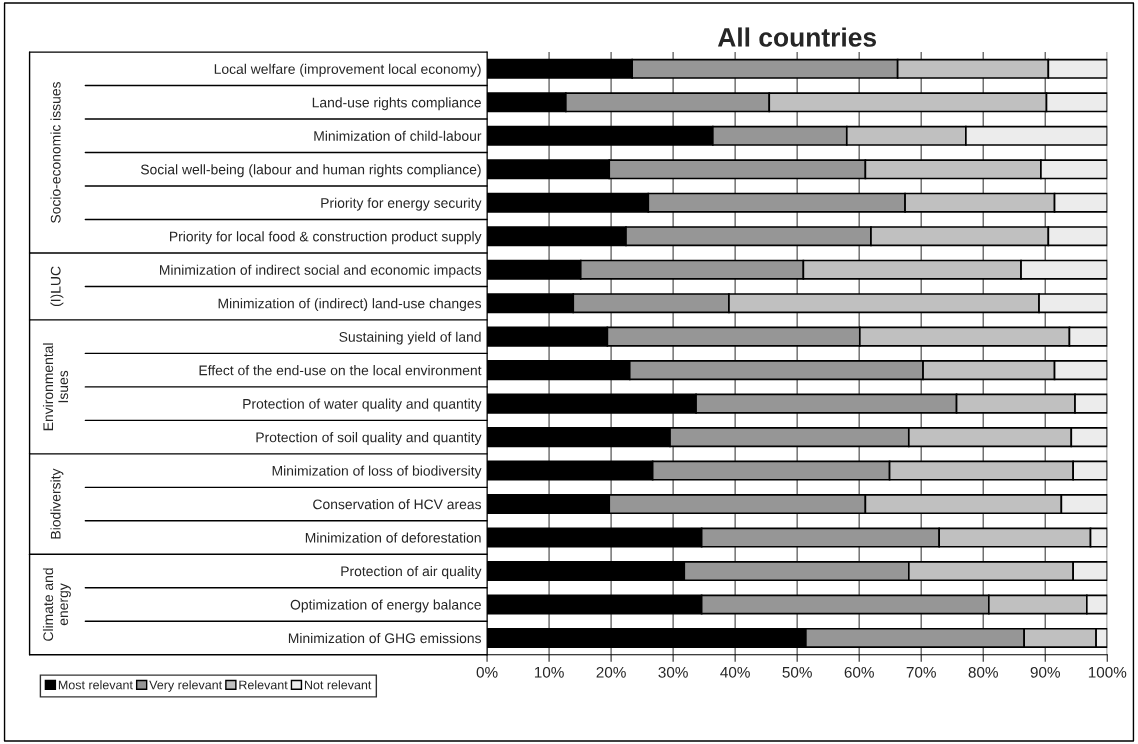 Image resolution: width=1138 pixels, height=744 pixels. Describe the element at coordinates (1045, 672) in the screenshot. I see `x-tick-label: 90%` at that location.